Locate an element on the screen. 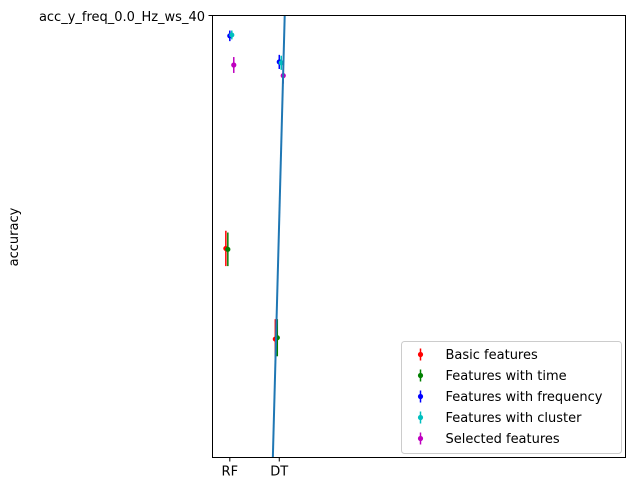  legend-label: Features with time is located at coordinates (506, 376).